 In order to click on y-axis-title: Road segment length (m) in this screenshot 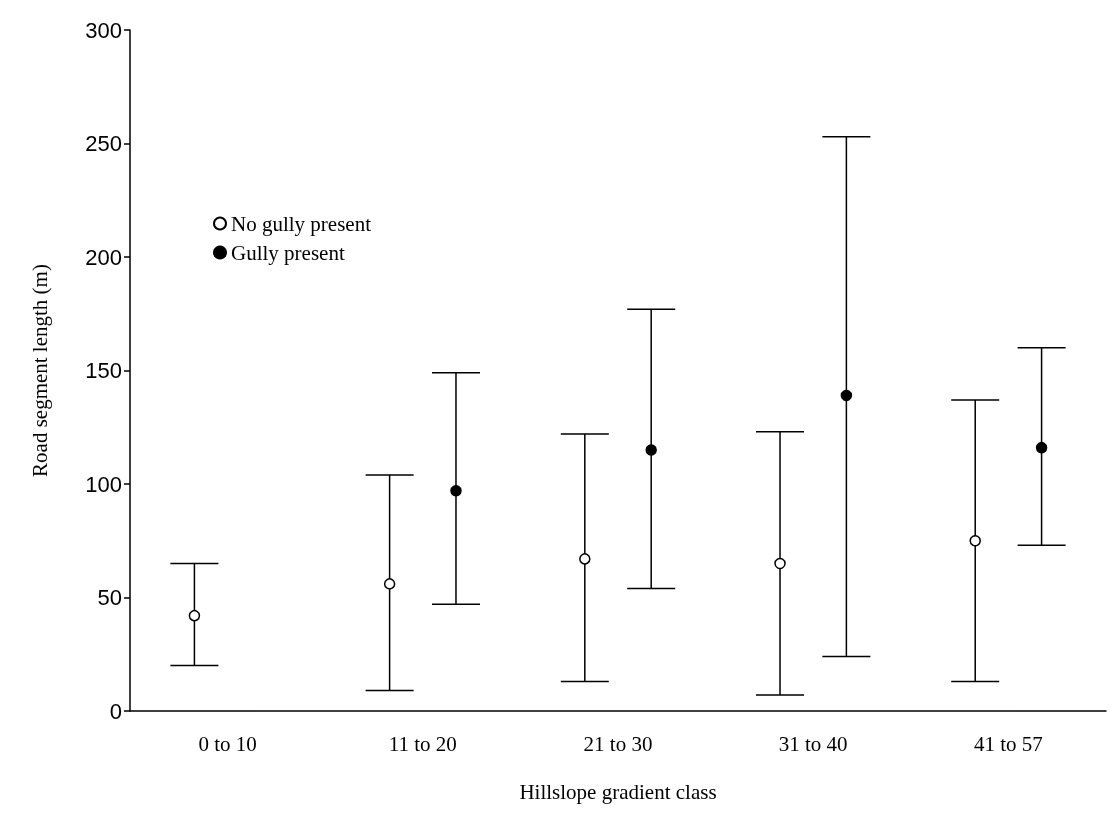, I will do `click(39, 370)`.